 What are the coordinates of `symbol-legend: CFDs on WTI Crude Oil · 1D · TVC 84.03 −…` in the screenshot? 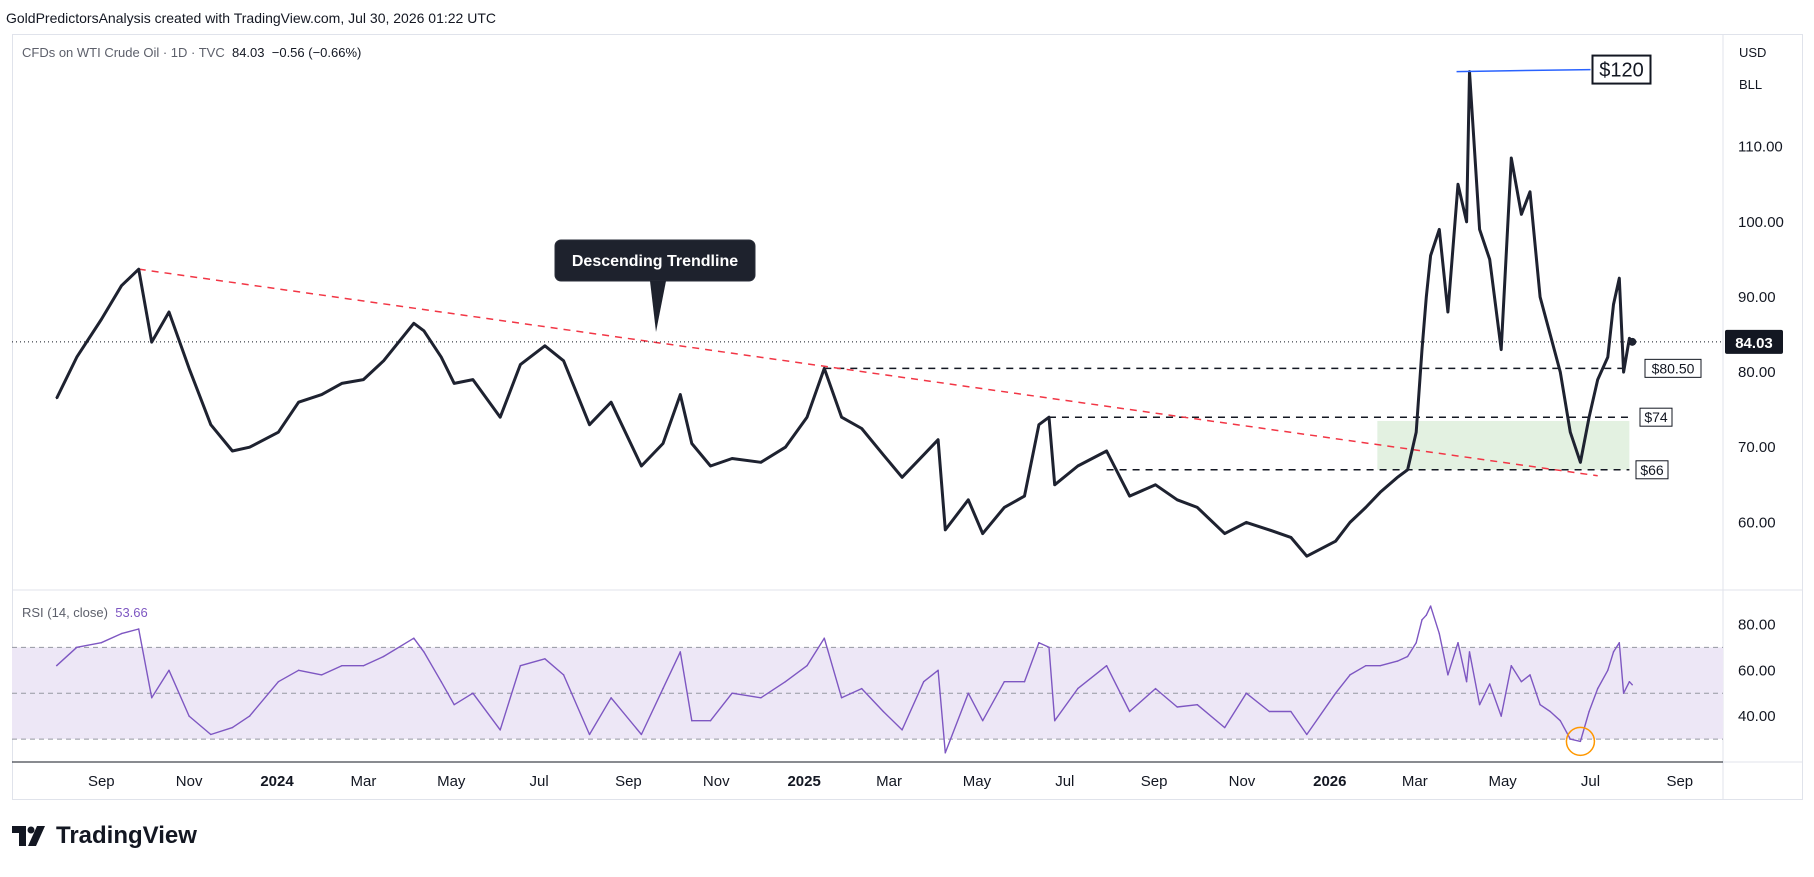 It's located at (191, 52).